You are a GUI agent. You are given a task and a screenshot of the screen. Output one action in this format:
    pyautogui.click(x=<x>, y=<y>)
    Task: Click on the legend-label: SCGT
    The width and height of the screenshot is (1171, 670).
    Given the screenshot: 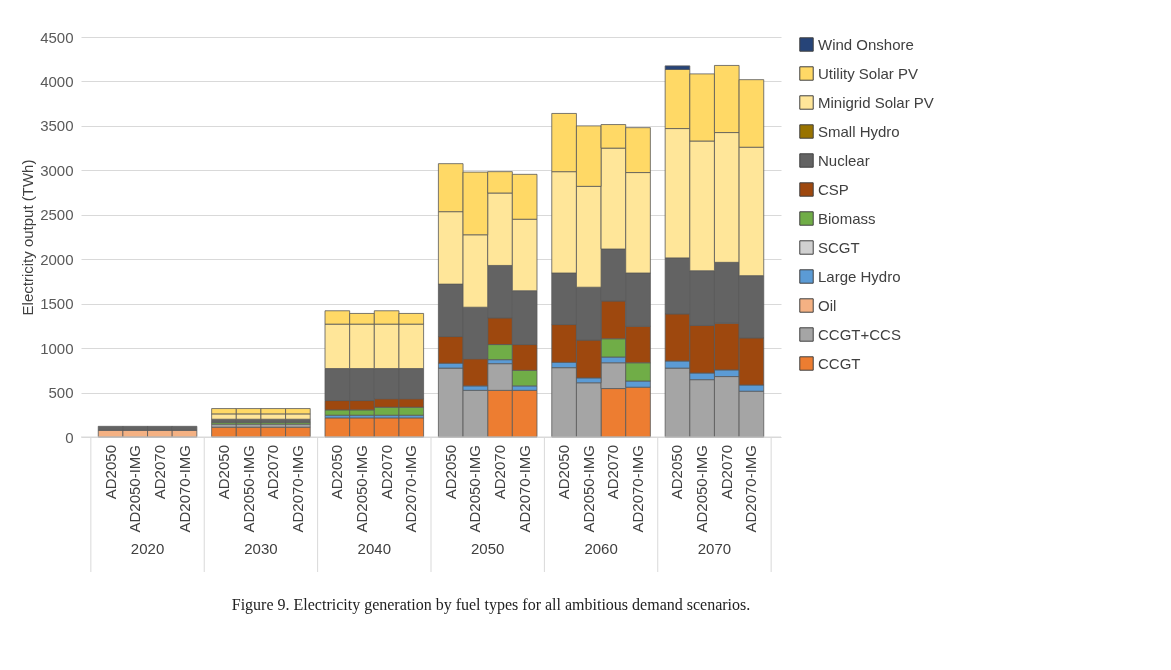 What is the action you would take?
    pyautogui.click(x=839, y=247)
    